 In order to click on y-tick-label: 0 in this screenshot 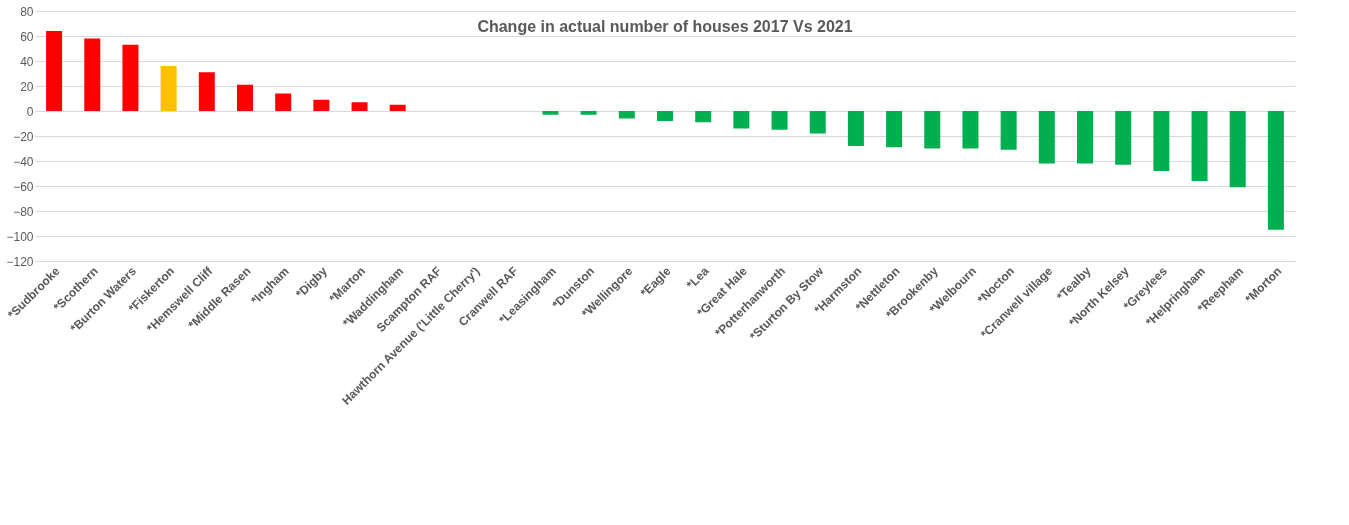, I will do `click(30, 111)`.